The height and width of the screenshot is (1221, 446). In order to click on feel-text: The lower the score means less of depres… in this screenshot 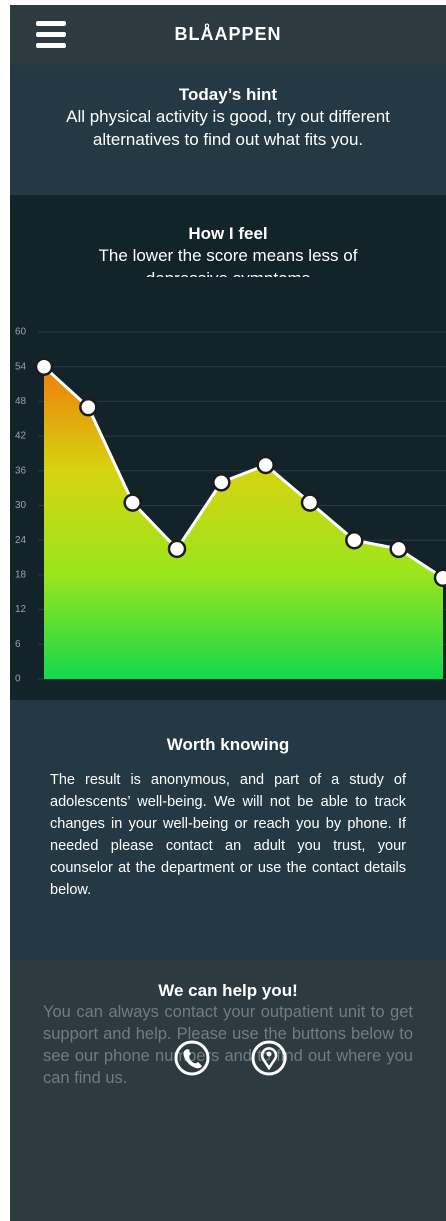, I will do `click(228, 261)`.